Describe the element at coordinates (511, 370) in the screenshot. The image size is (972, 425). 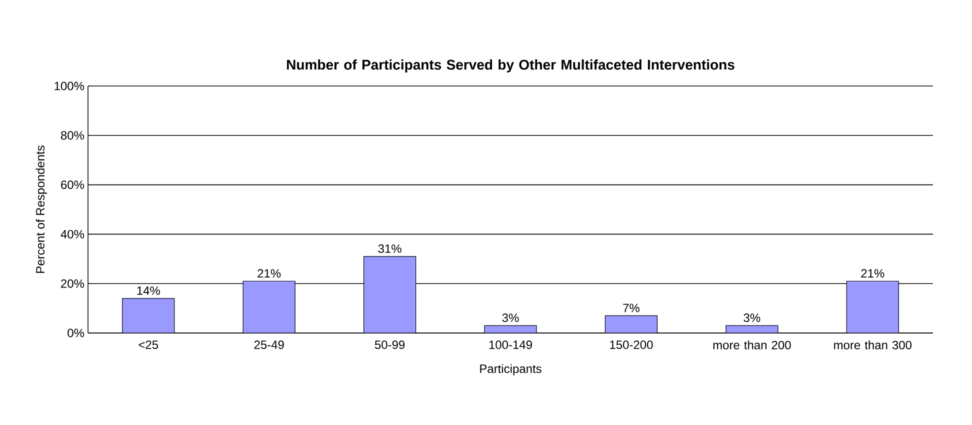
I see `x-axis-title: Participants` at that location.